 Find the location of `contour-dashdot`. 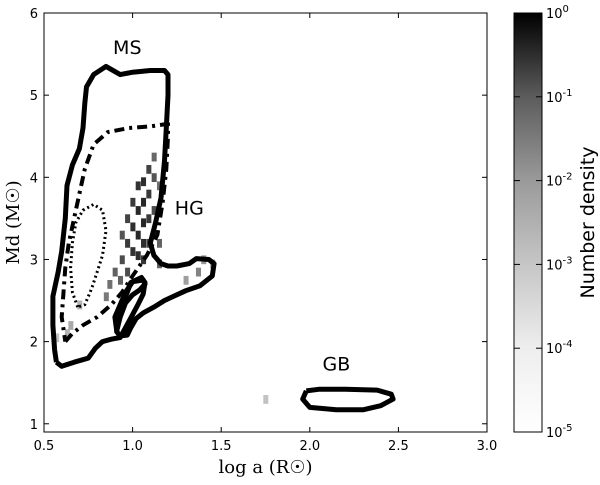

contour-dashdot is located at coordinates (114, 232).